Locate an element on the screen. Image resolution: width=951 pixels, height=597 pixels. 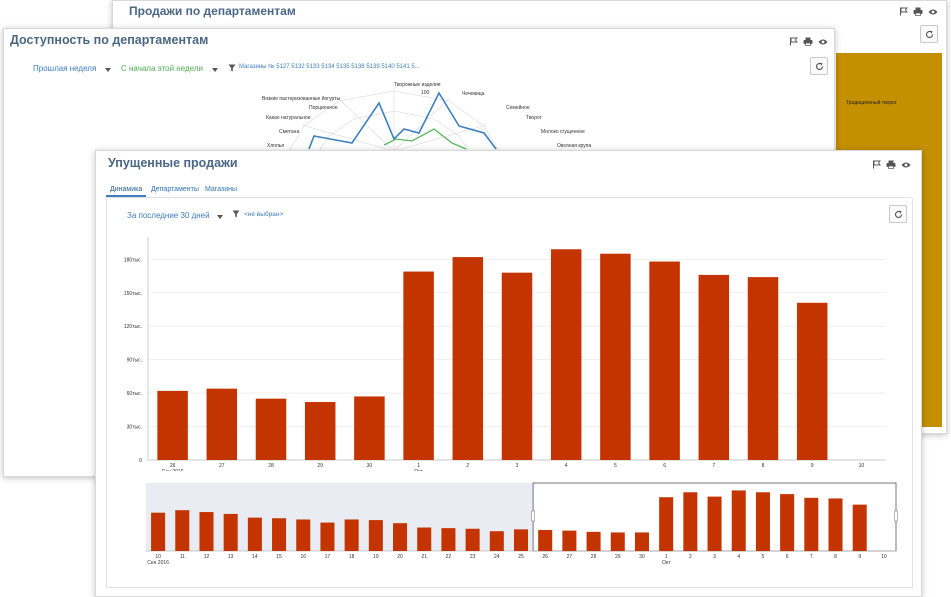
back-panel-toolbar is located at coordinates (918, 11).